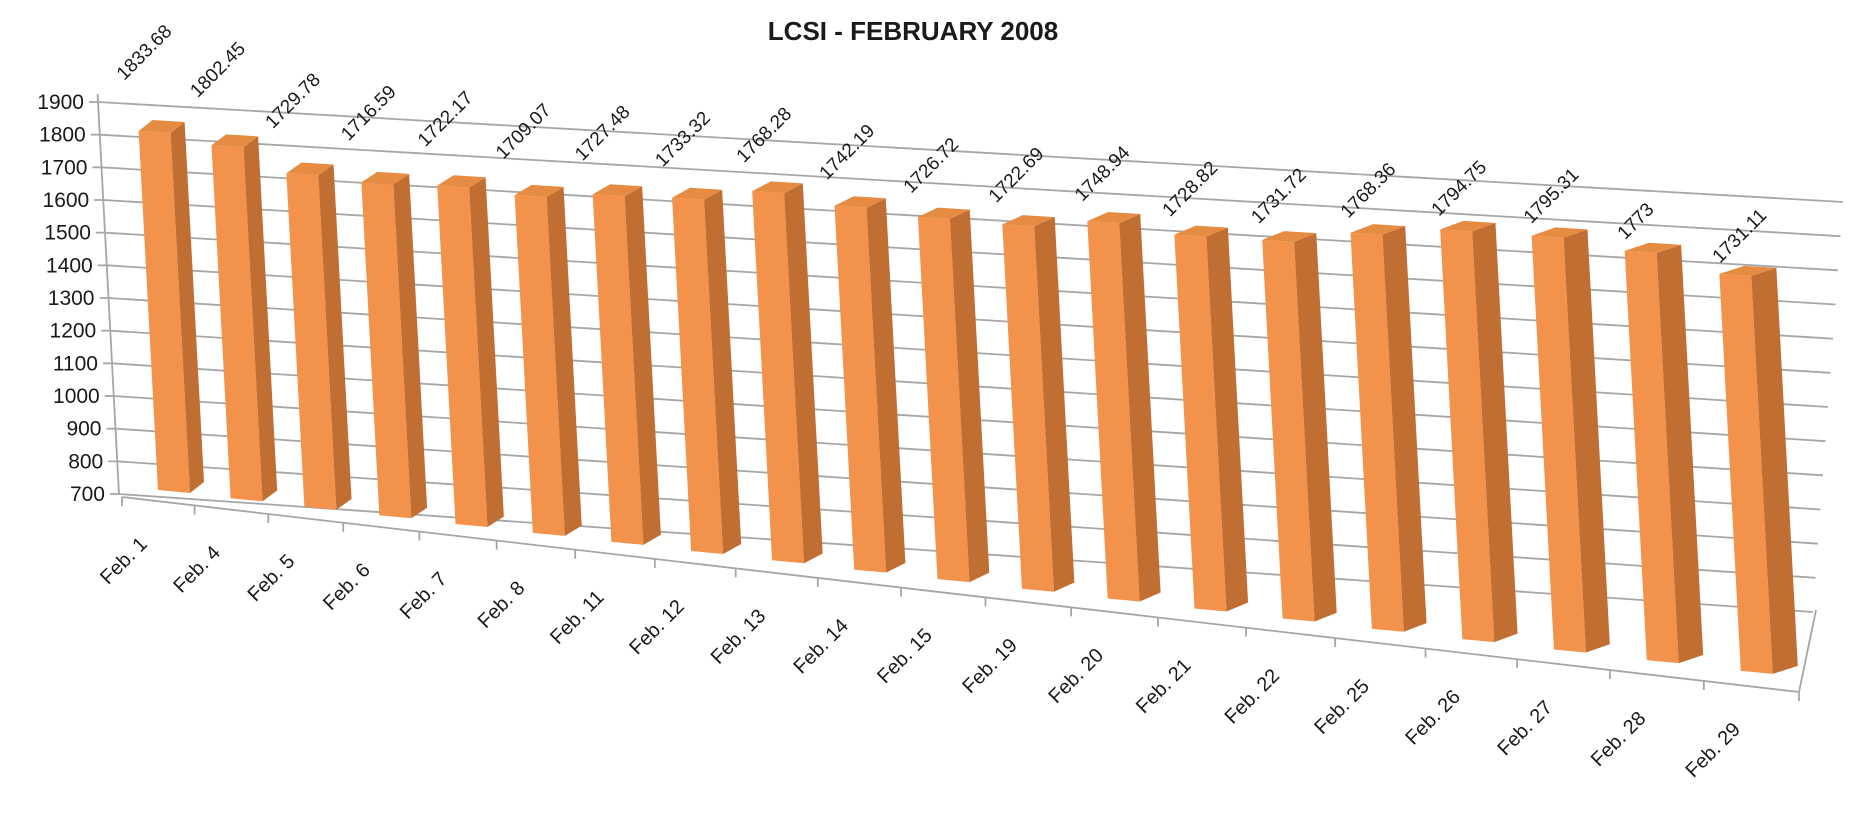  Describe the element at coordinates (144, 52) in the screenshot. I see `data-label: 1833.68` at that location.